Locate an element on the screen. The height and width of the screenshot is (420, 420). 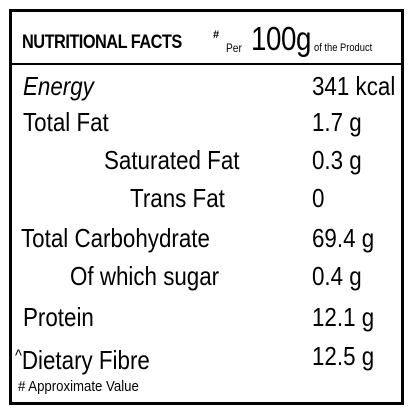
nutrient-label: Protein is located at coordinates (58, 317).